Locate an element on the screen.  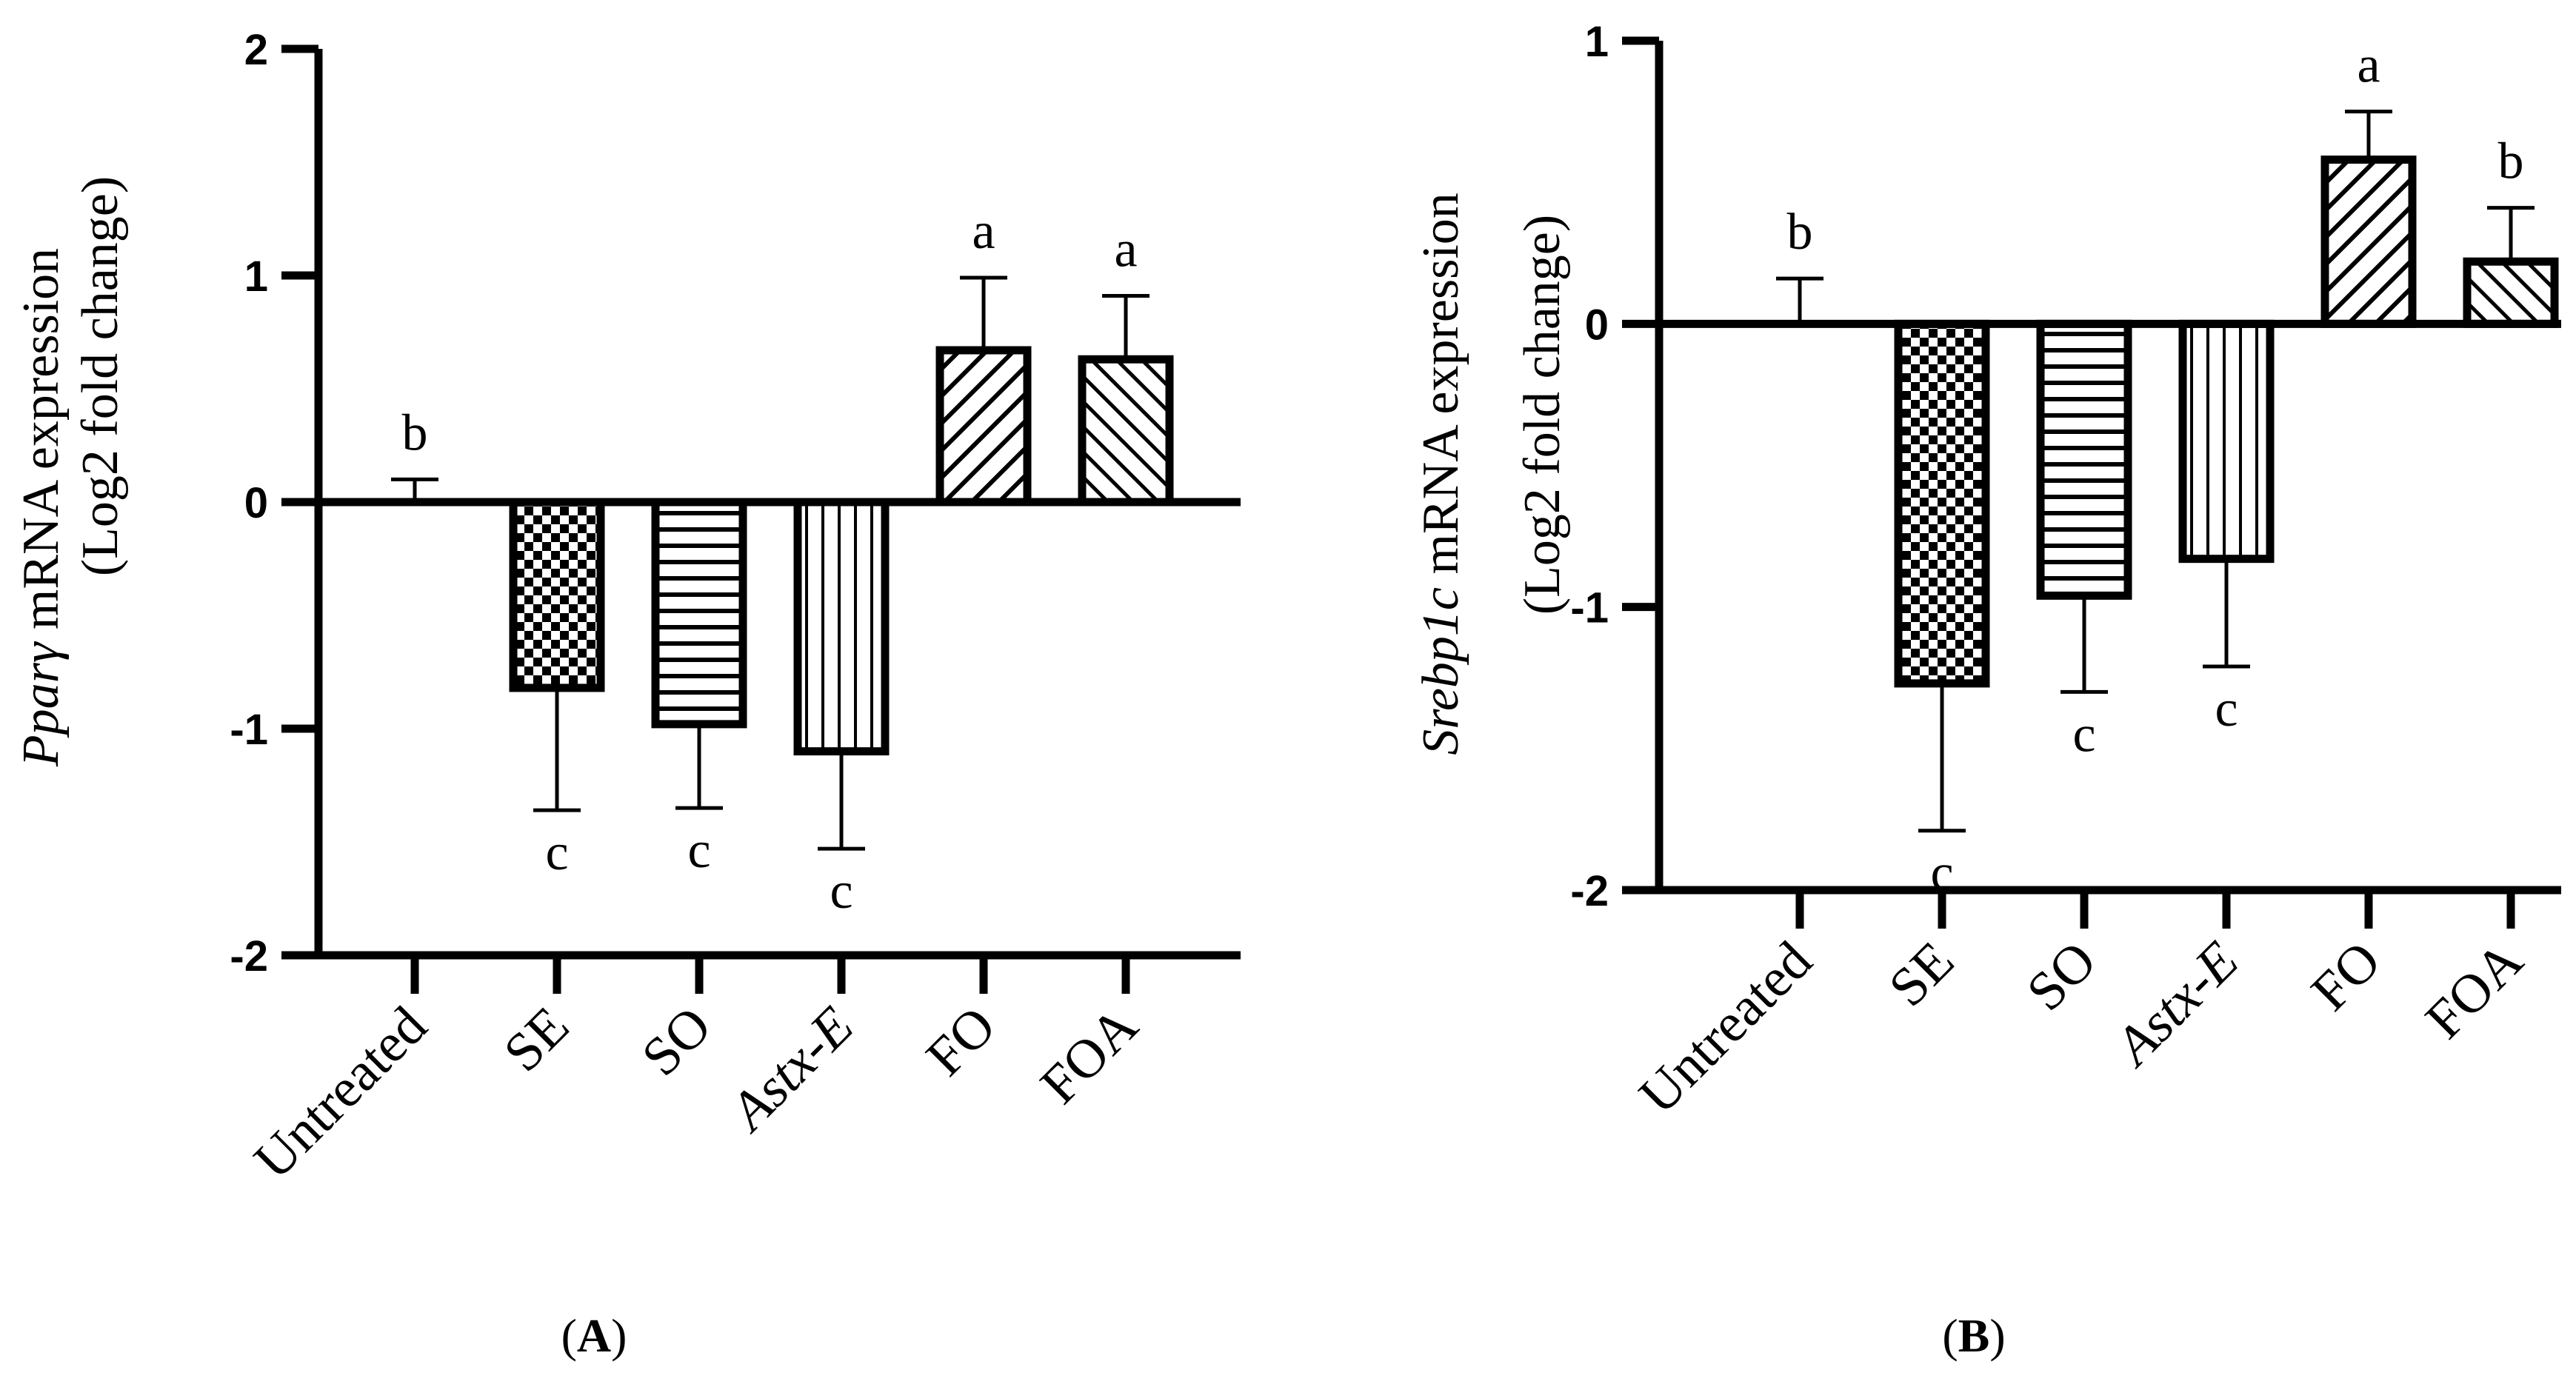
panel-a-sig-label-5: a is located at coordinates (1125, 250).